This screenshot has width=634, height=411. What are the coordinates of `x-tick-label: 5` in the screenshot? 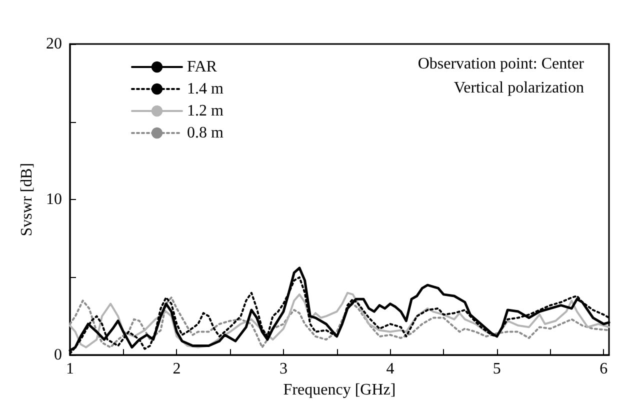 It's located at (496, 369).